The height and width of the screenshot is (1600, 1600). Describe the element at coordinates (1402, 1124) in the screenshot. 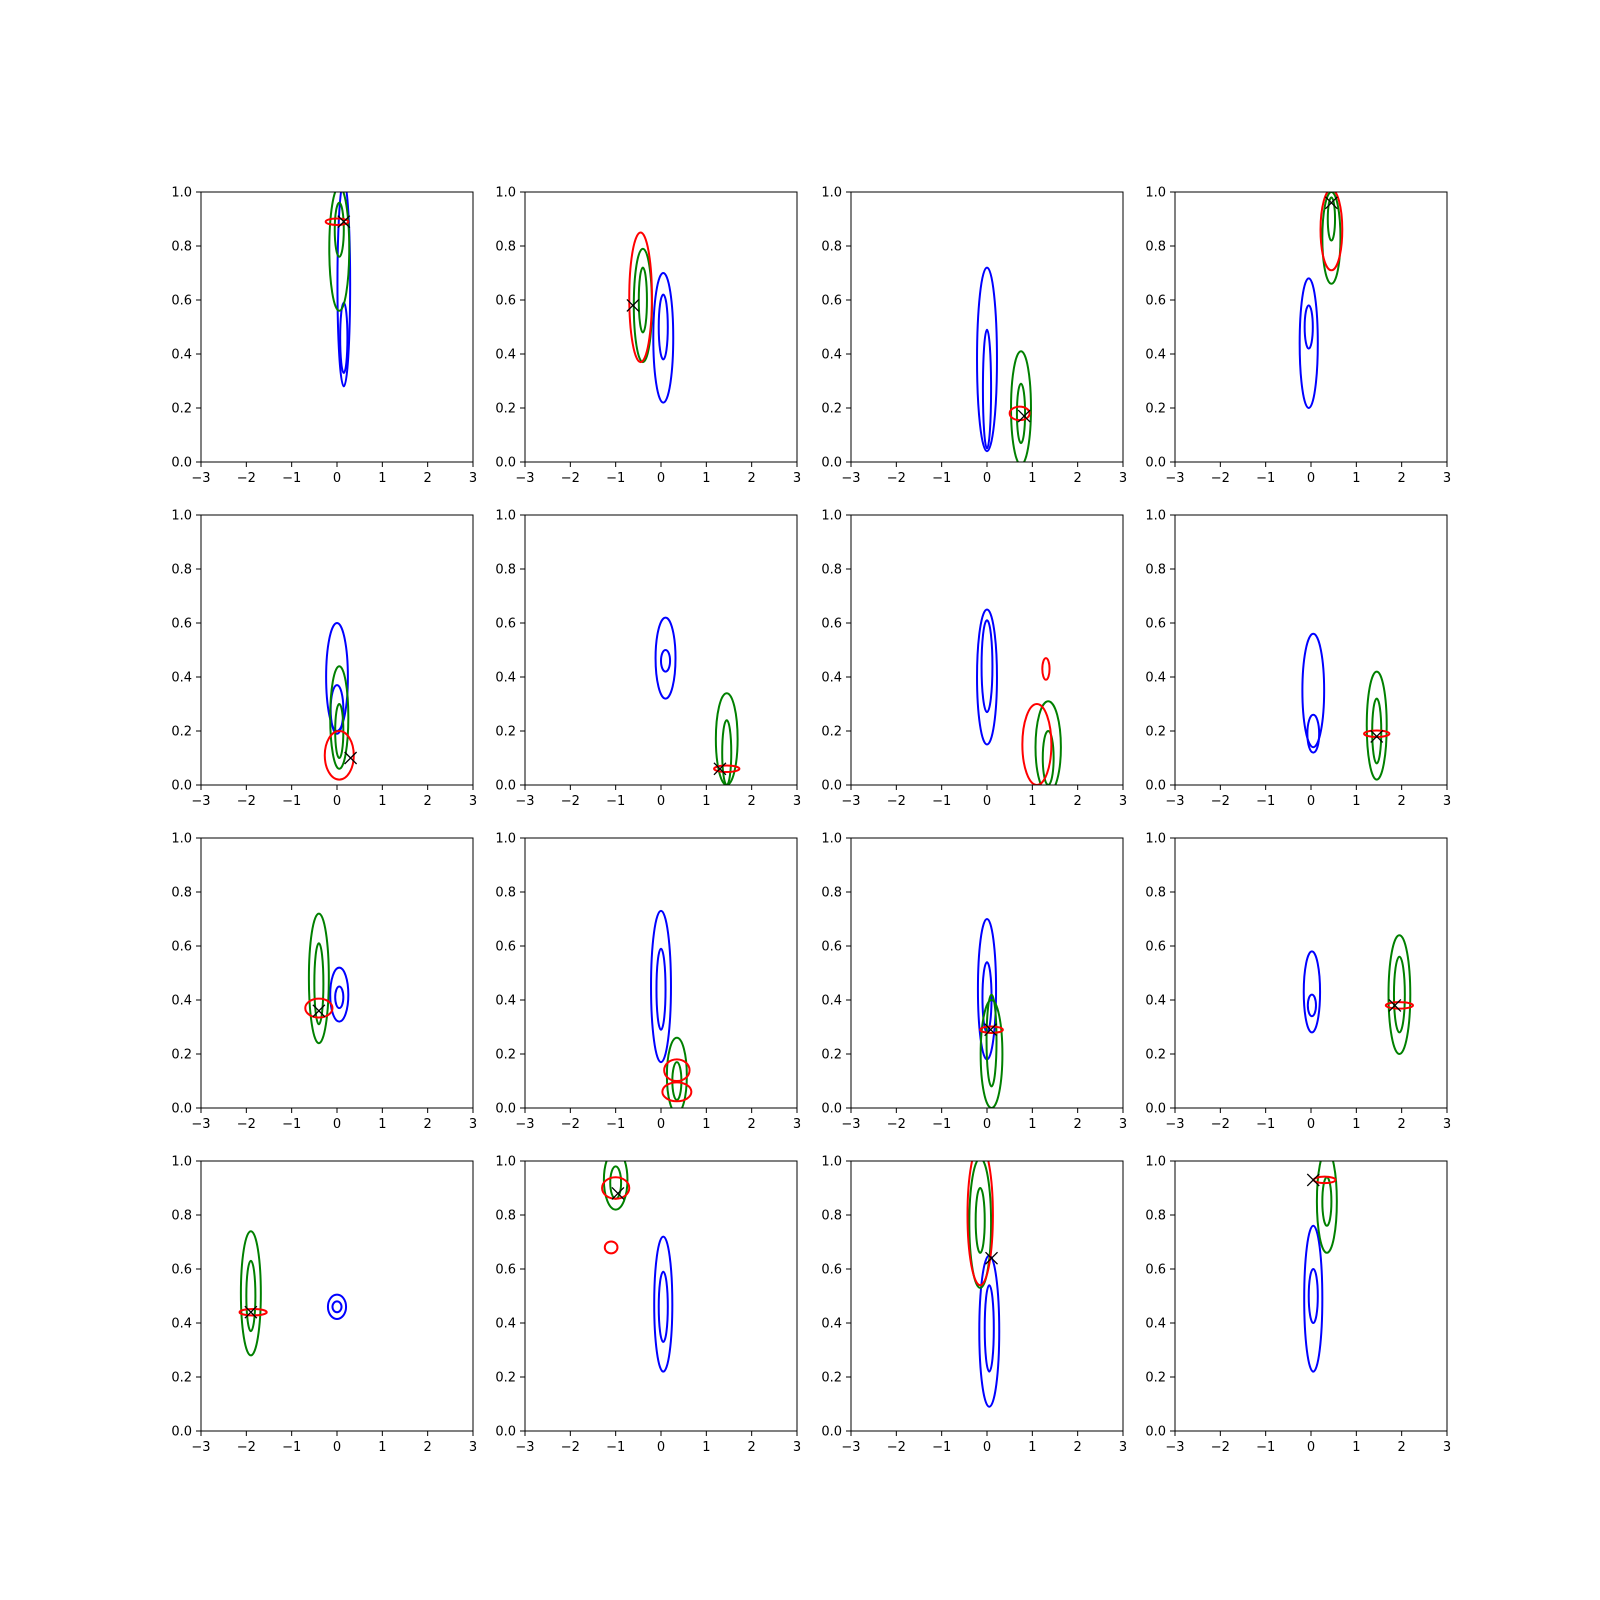

I see `x-tick-label: 2` at that location.